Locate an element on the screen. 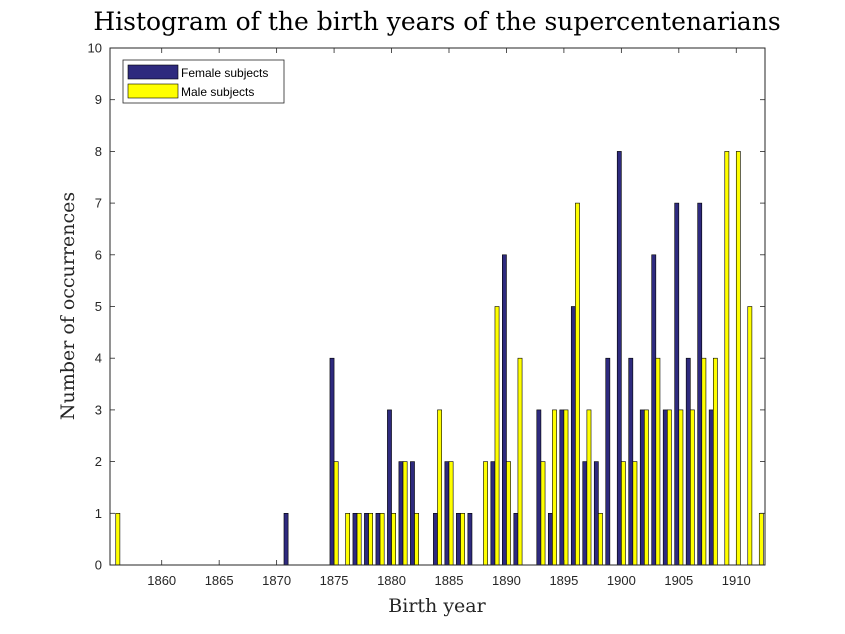  bar-female-1908 is located at coordinates (711, 487).